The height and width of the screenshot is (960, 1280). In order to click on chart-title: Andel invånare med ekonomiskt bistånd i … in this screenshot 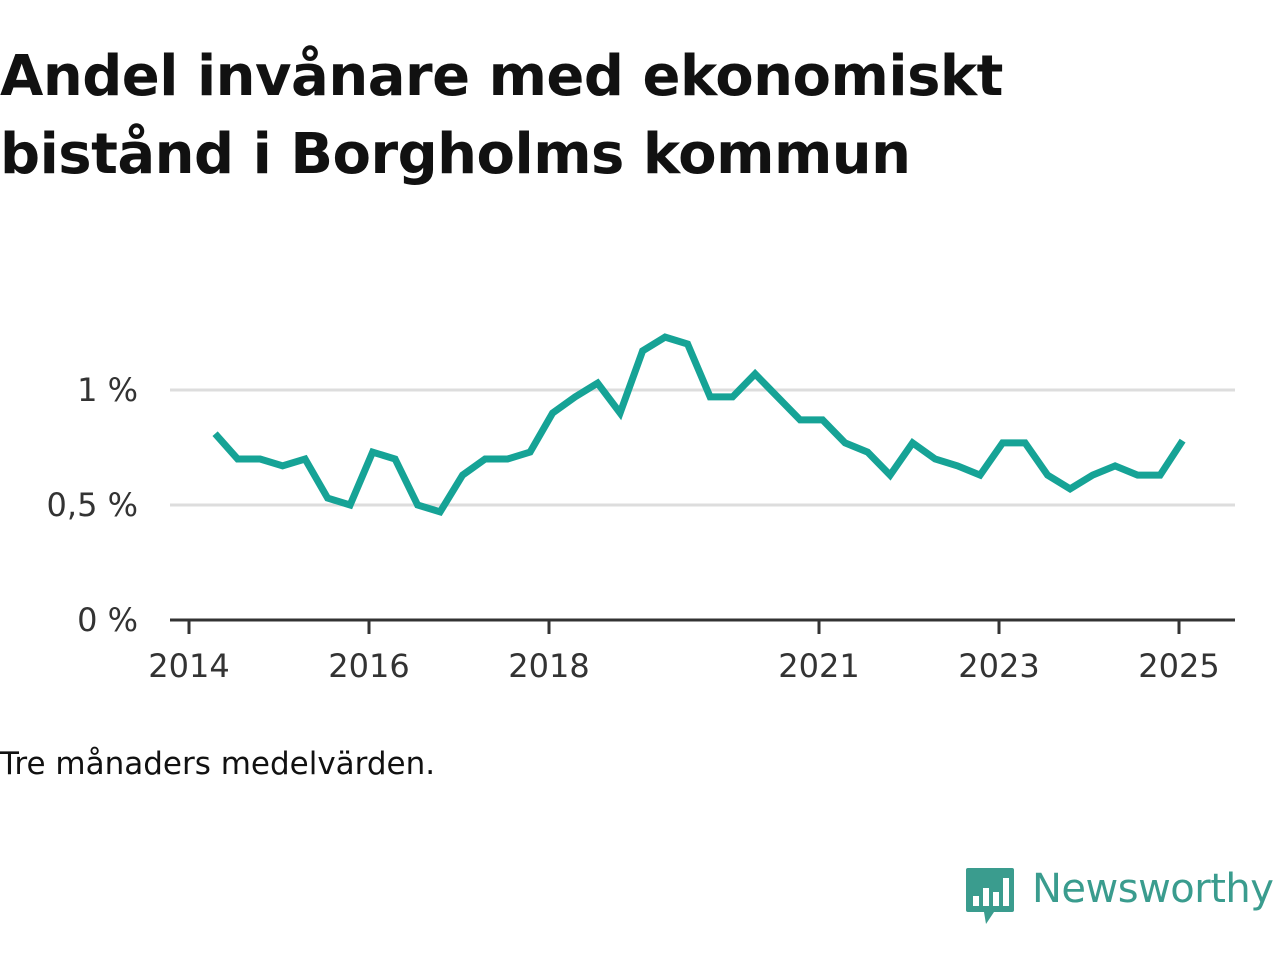, I will do `click(501, 115)`.